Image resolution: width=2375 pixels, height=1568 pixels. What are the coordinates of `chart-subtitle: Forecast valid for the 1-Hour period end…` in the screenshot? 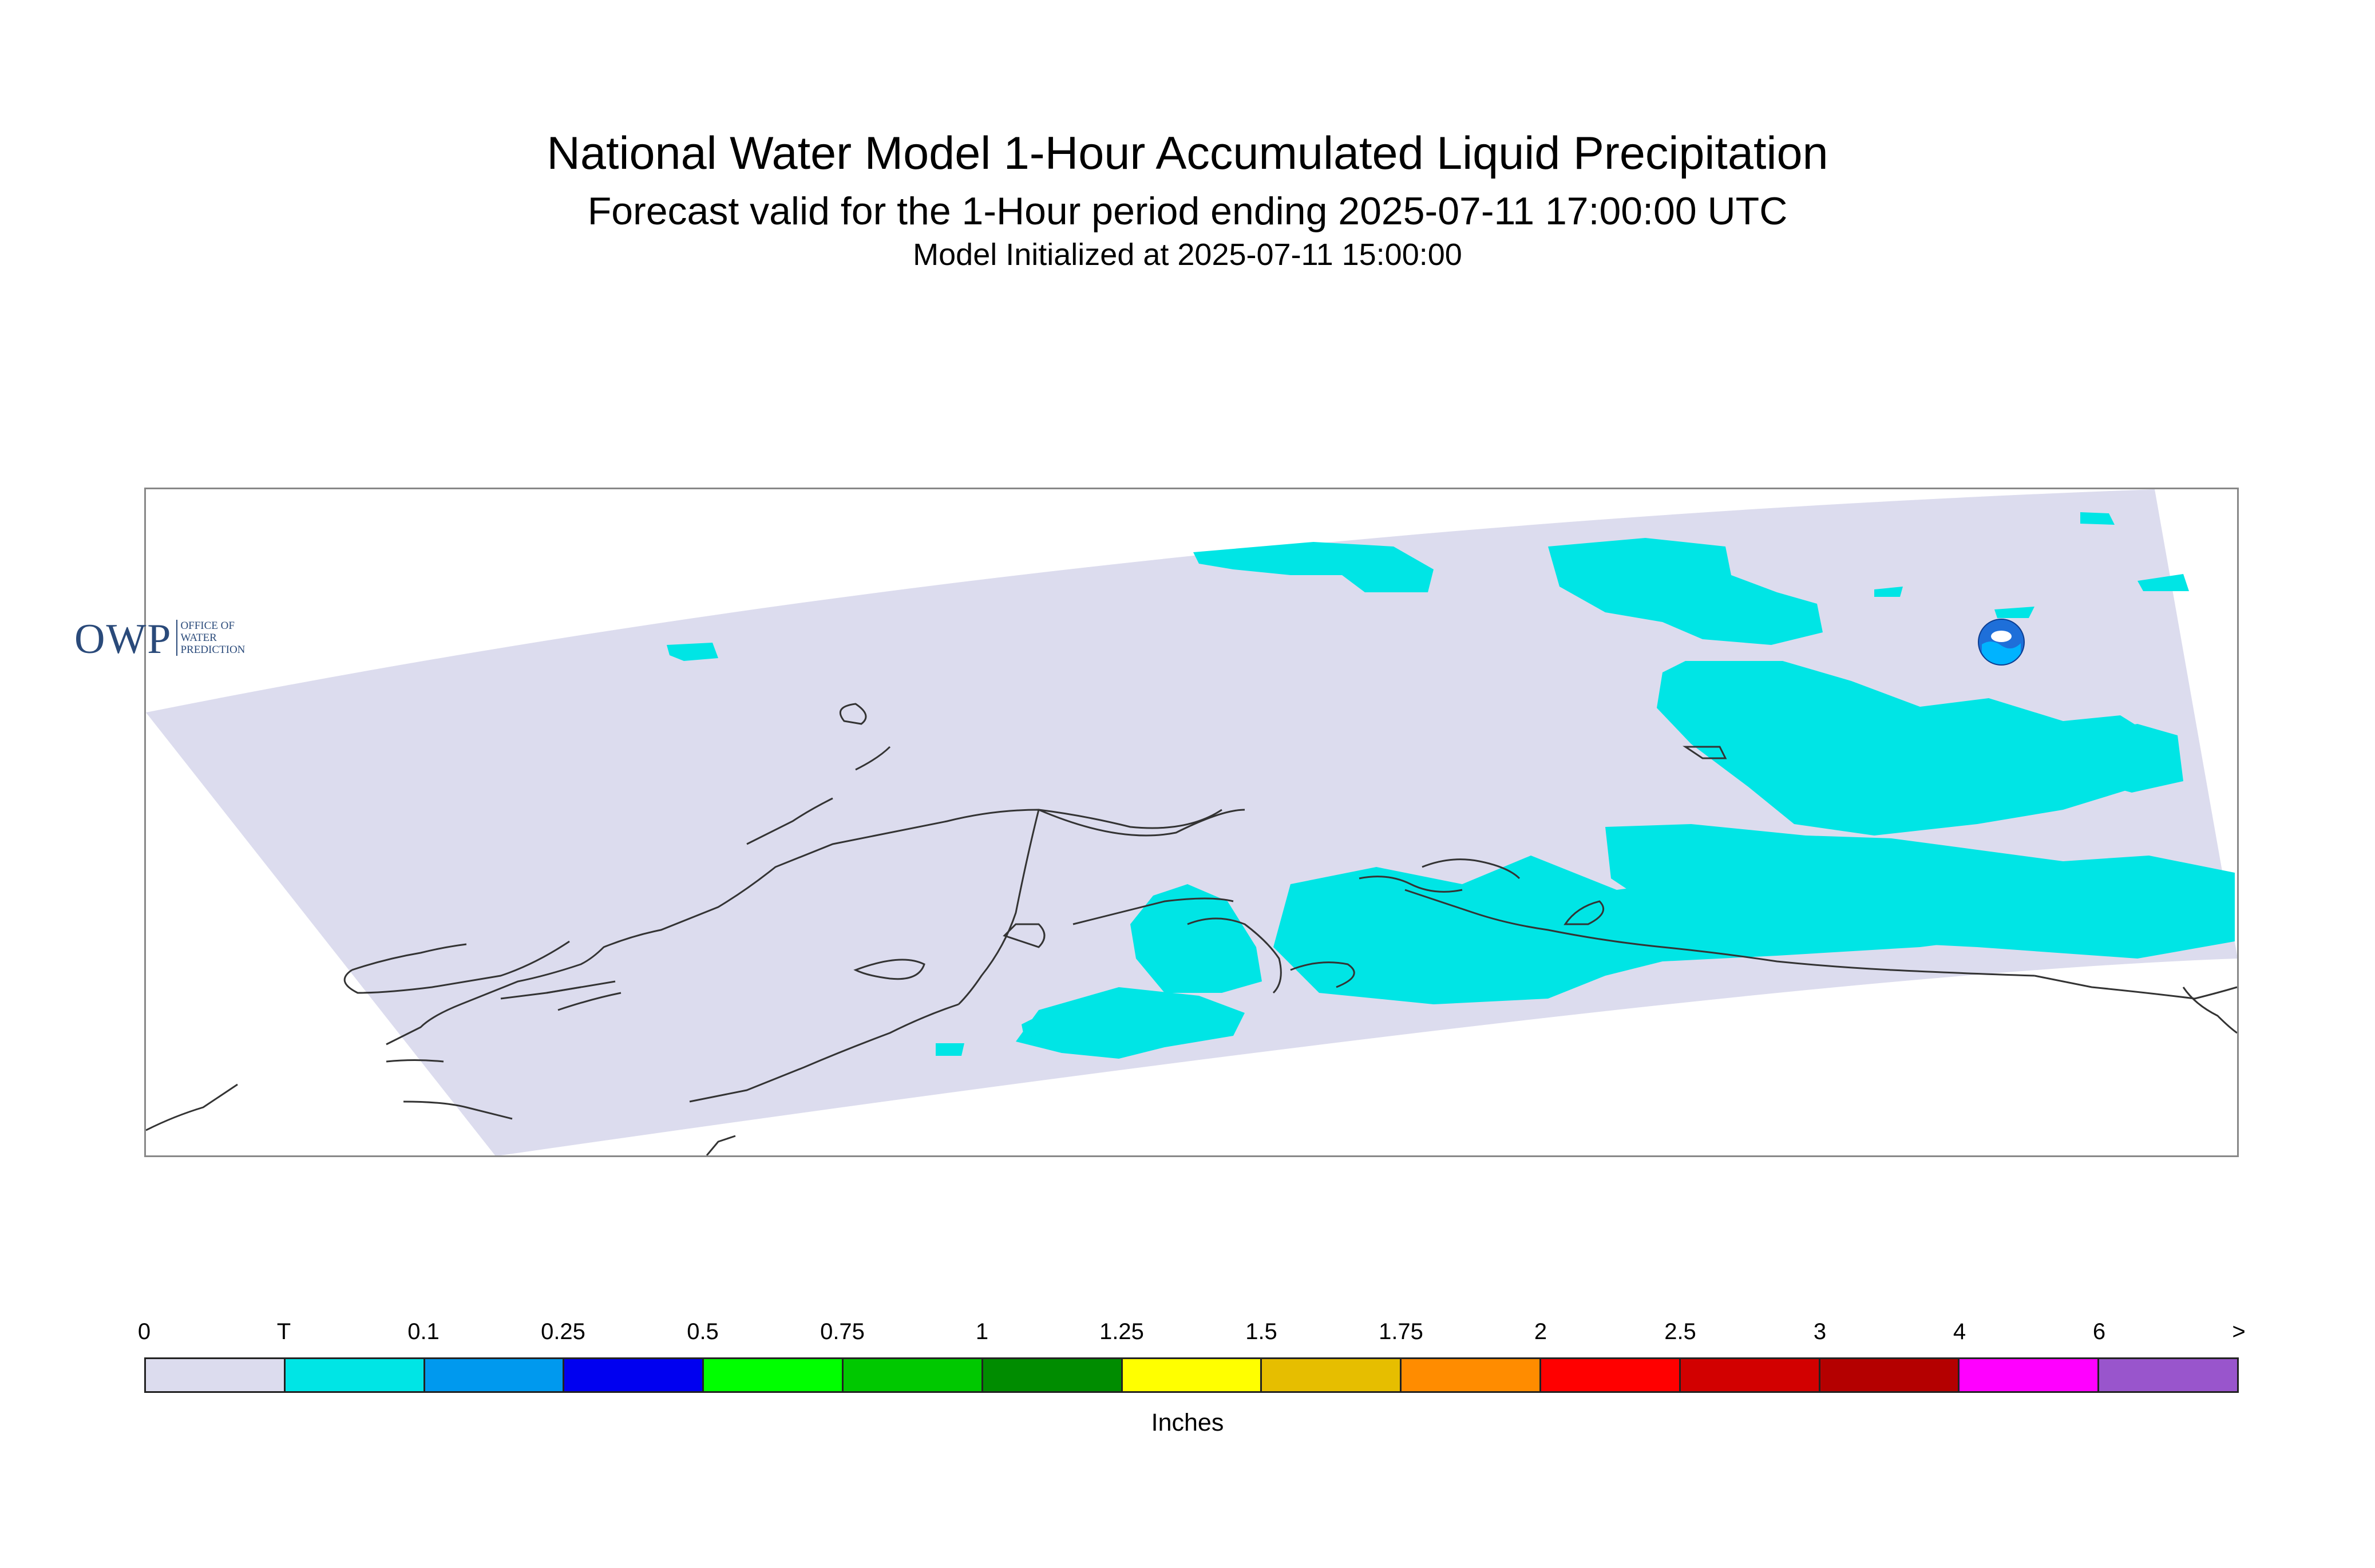 It's located at (1187, 211).